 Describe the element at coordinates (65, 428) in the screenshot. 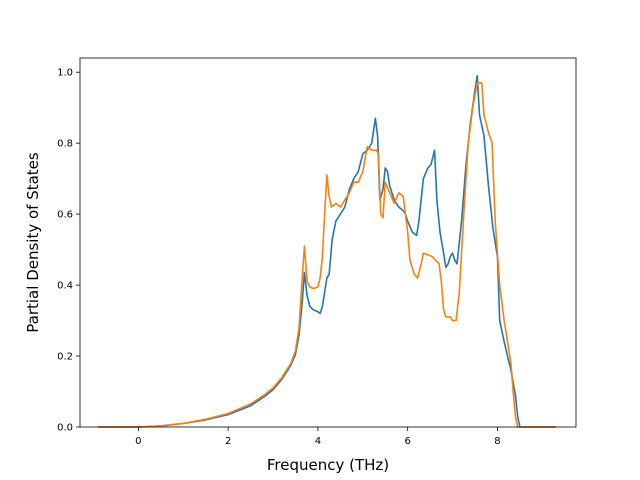

I see `y-tick-label: 0.0` at that location.